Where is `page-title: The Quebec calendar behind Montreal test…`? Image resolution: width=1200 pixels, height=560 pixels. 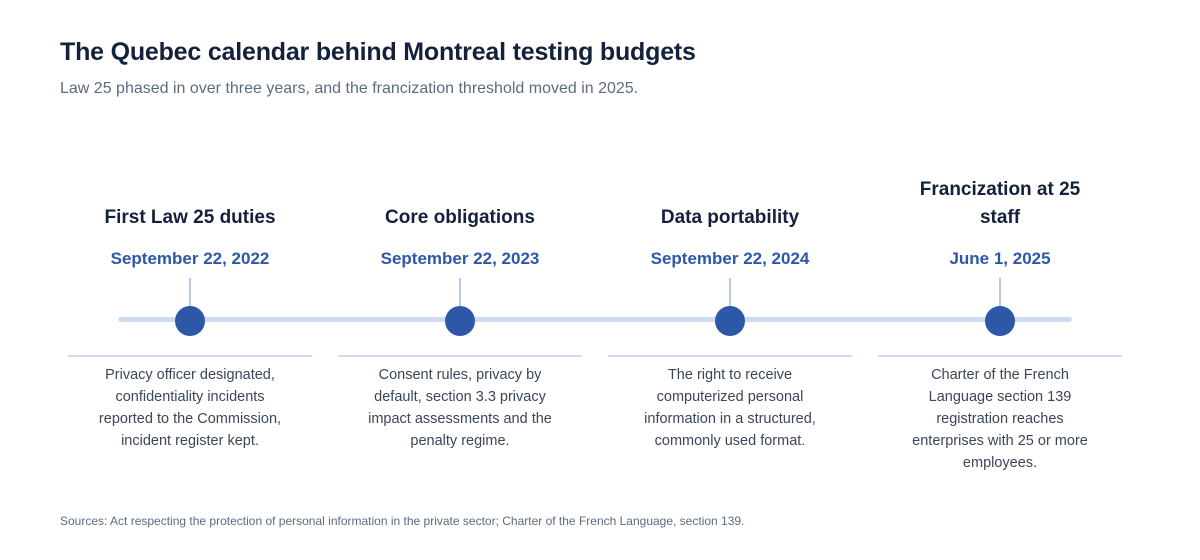 page-title: The Quebec calendar behind Montreal test… is located at coordinates (378, 52).